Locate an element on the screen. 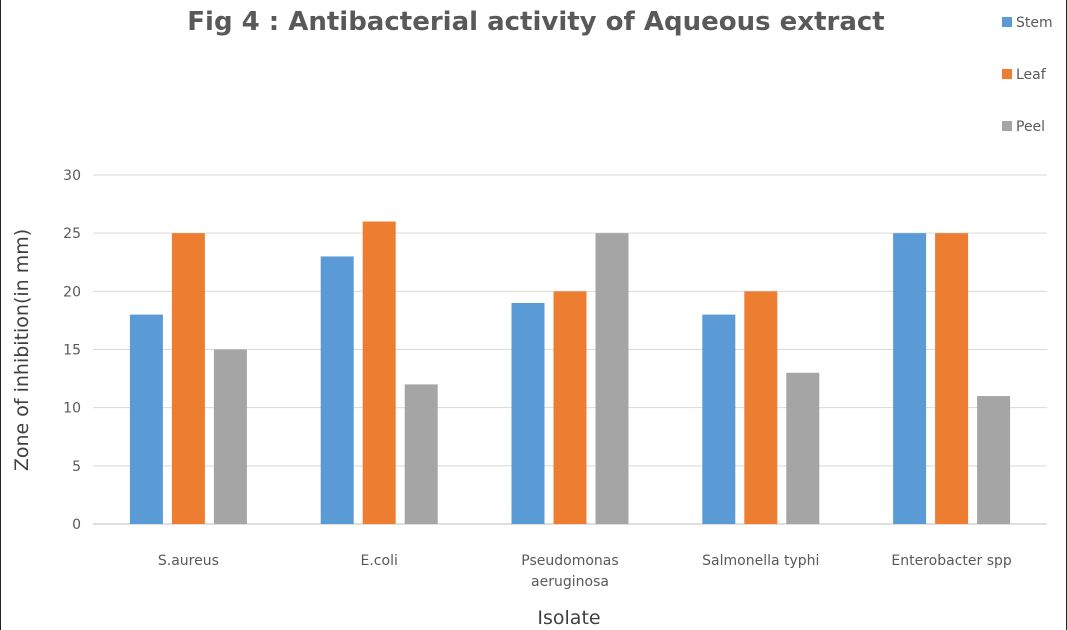 Image resolution: width=1067 pixels, height=630 pixels. legend-label: Stem is located at coordinates (1034, 23).